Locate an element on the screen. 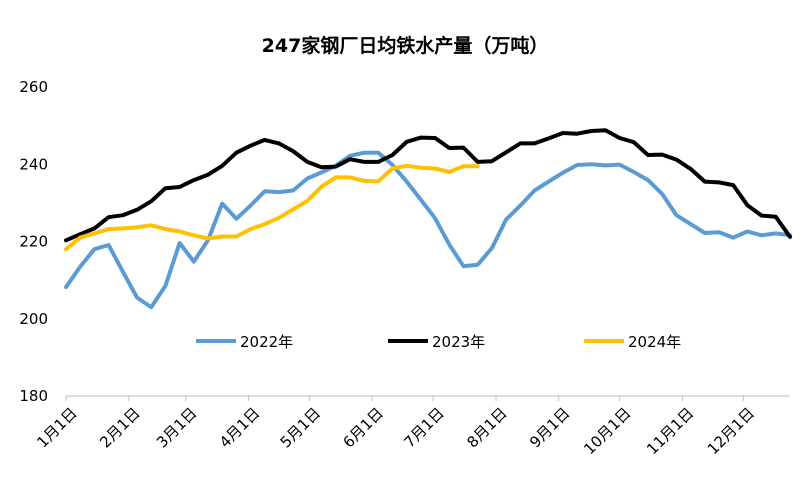 This screenshot has height=480, width=808. x-tick-label: 11月1日 is located at coordinates (670, 431).